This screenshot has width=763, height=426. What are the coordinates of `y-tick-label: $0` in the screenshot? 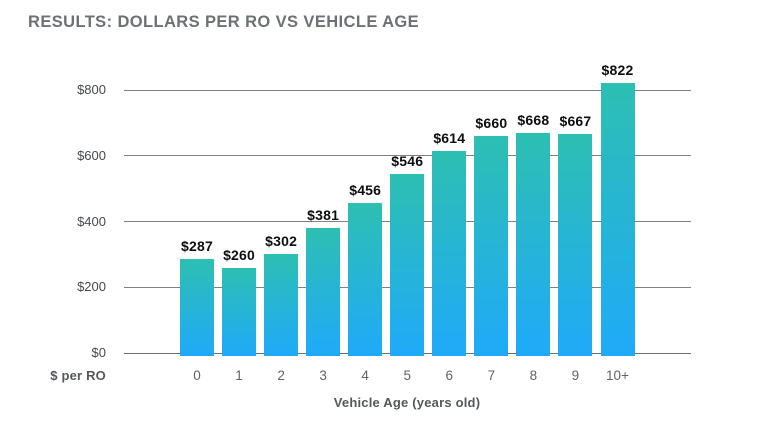 It's located at (98, 352).